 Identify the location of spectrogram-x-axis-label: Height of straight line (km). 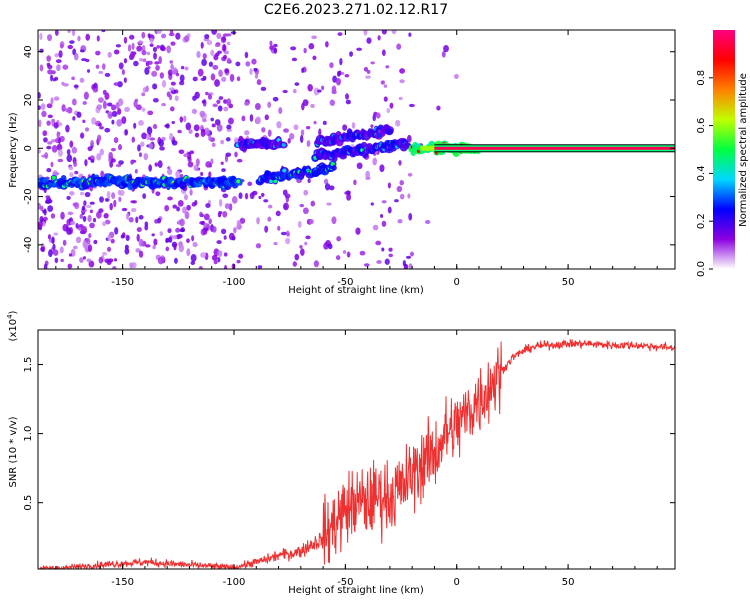
(356, 290).